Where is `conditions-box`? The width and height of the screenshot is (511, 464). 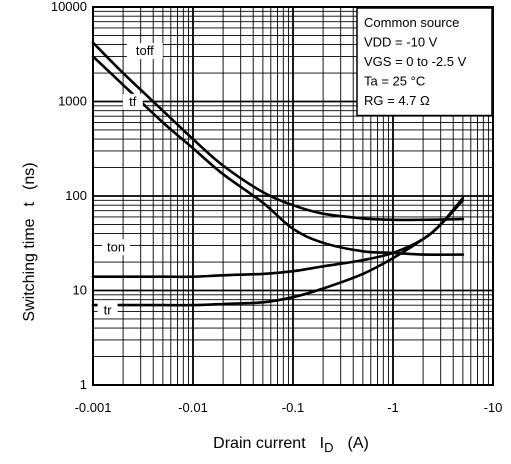
conditions-box is located at coordinates (424, 62).